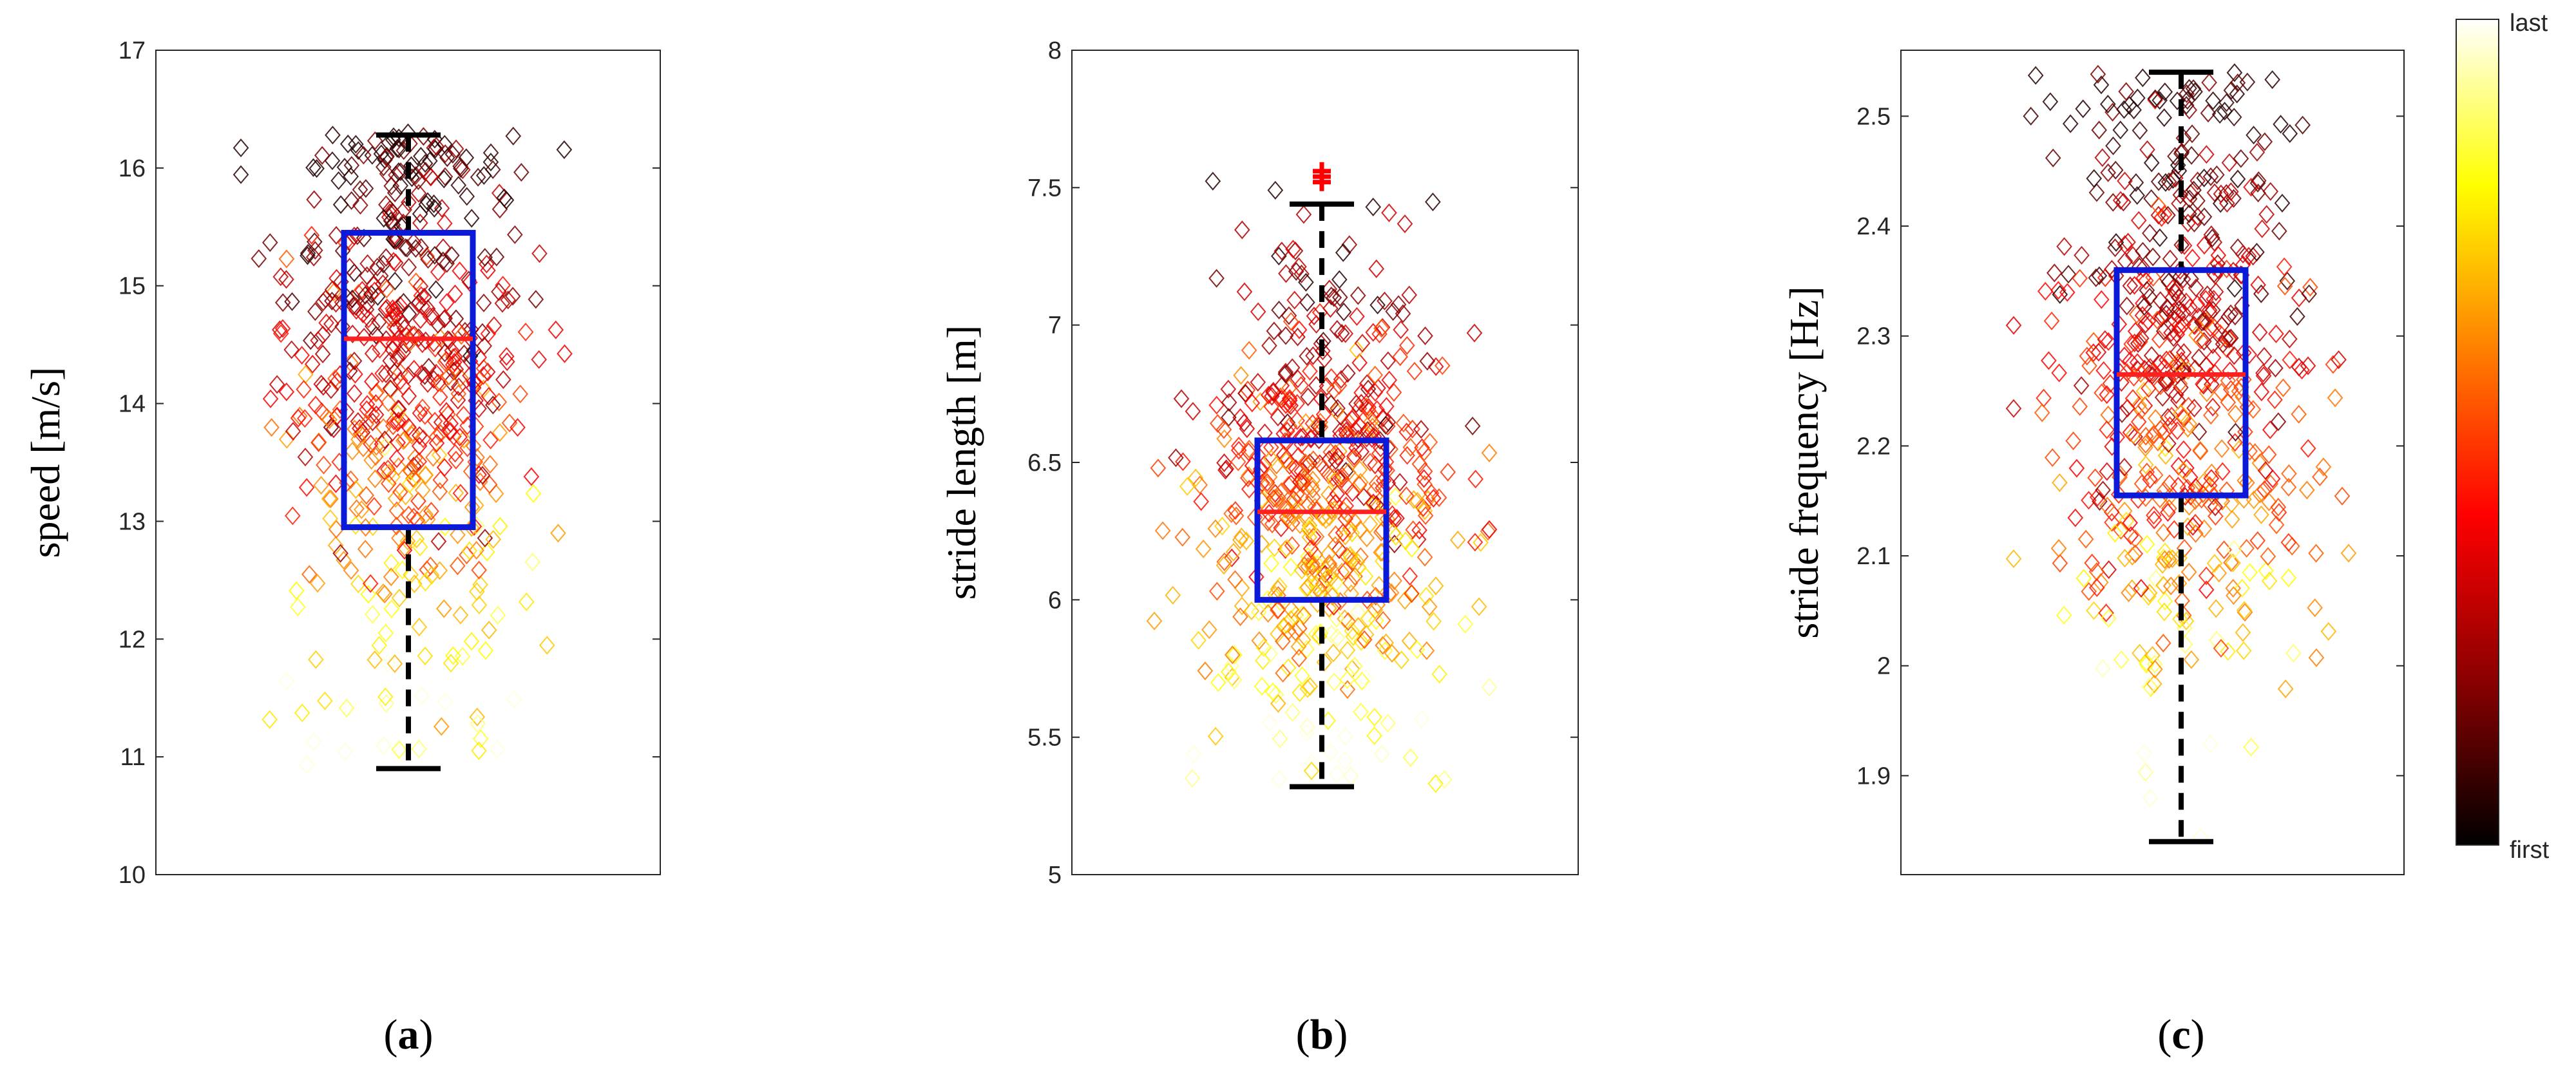  I want to click on y-tick-label-b-0: 5, so click(1055, 876).